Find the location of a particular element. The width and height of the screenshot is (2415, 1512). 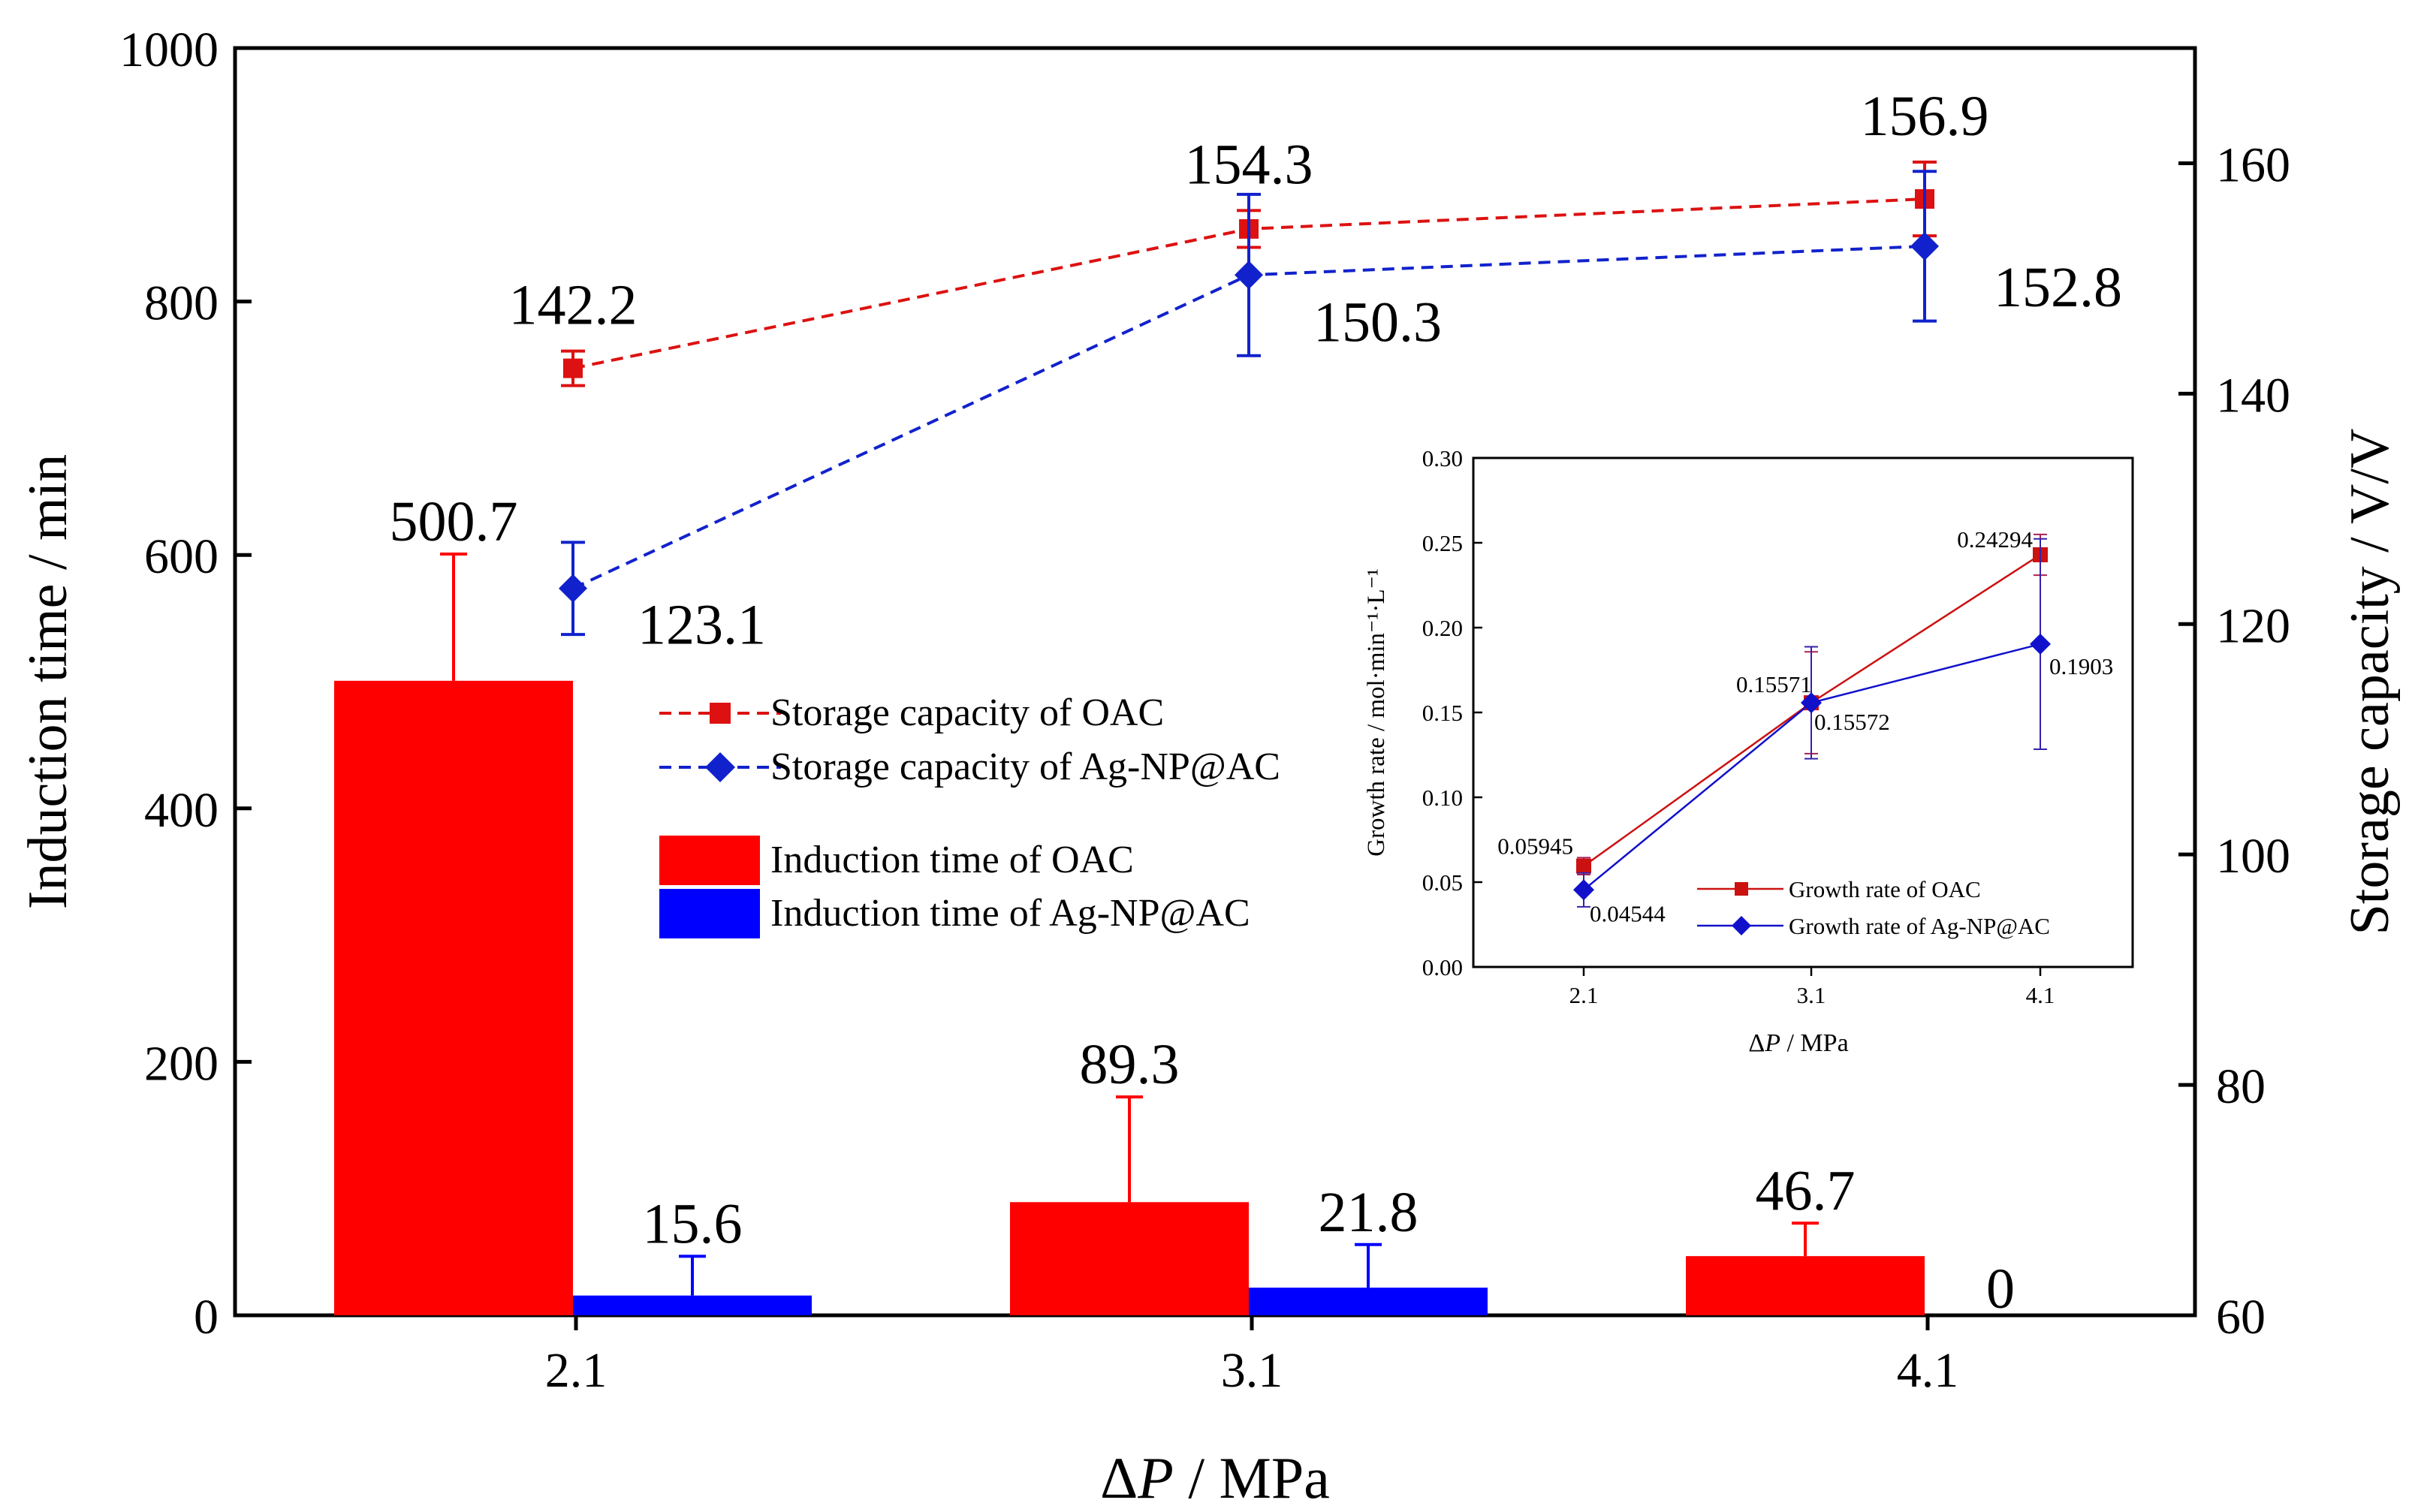

inset-y-axis-title: Growth rate / mol·min⁻¹·L⁻¹ is located at coordinates (1376, 713).